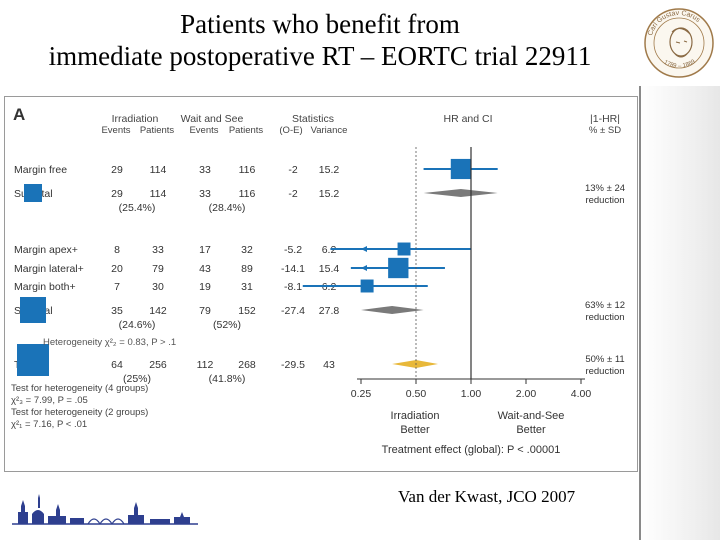 This screenshot has width=720, height=540. I want to click on cell-label: Margin lateral+, so click(49, 269).